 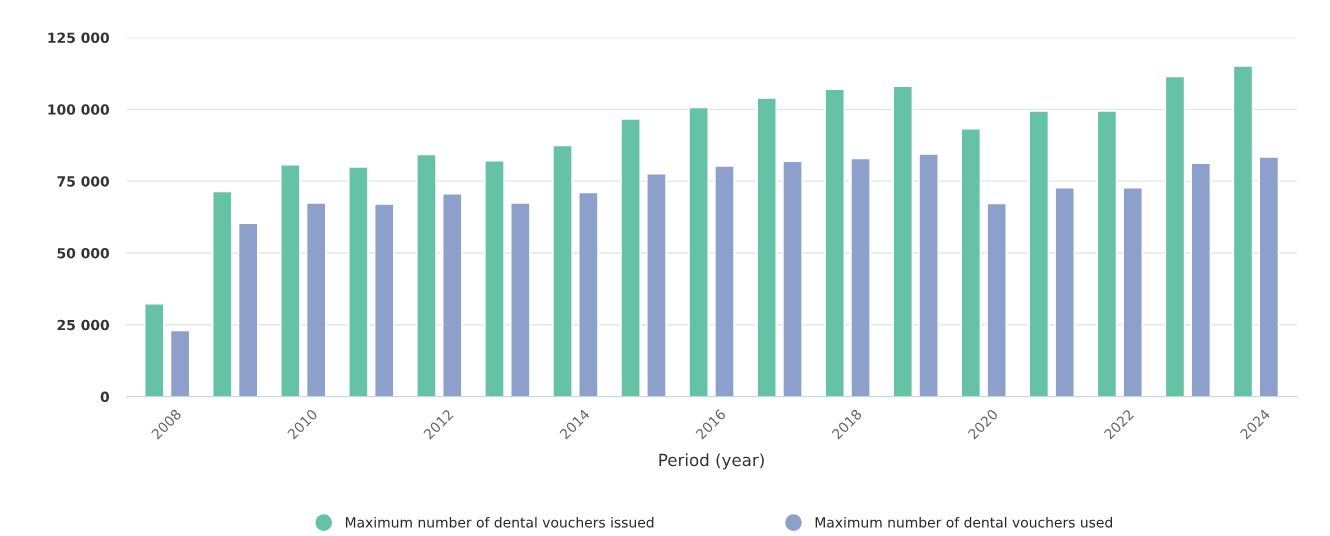 What do you see at coordinates (711, 461) in the screenshot?
I see `x-axis-title: Period (year)` at bounding box center [711, 461].